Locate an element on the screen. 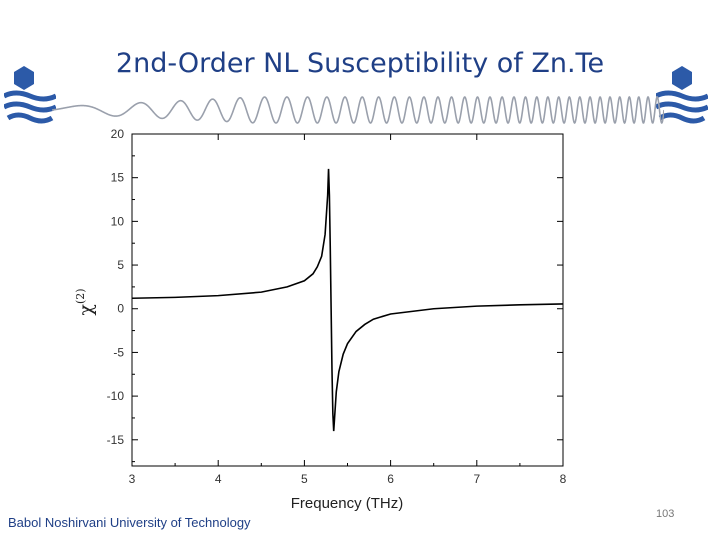  y-tick-label: 10 is located at coordinates (118, 221).